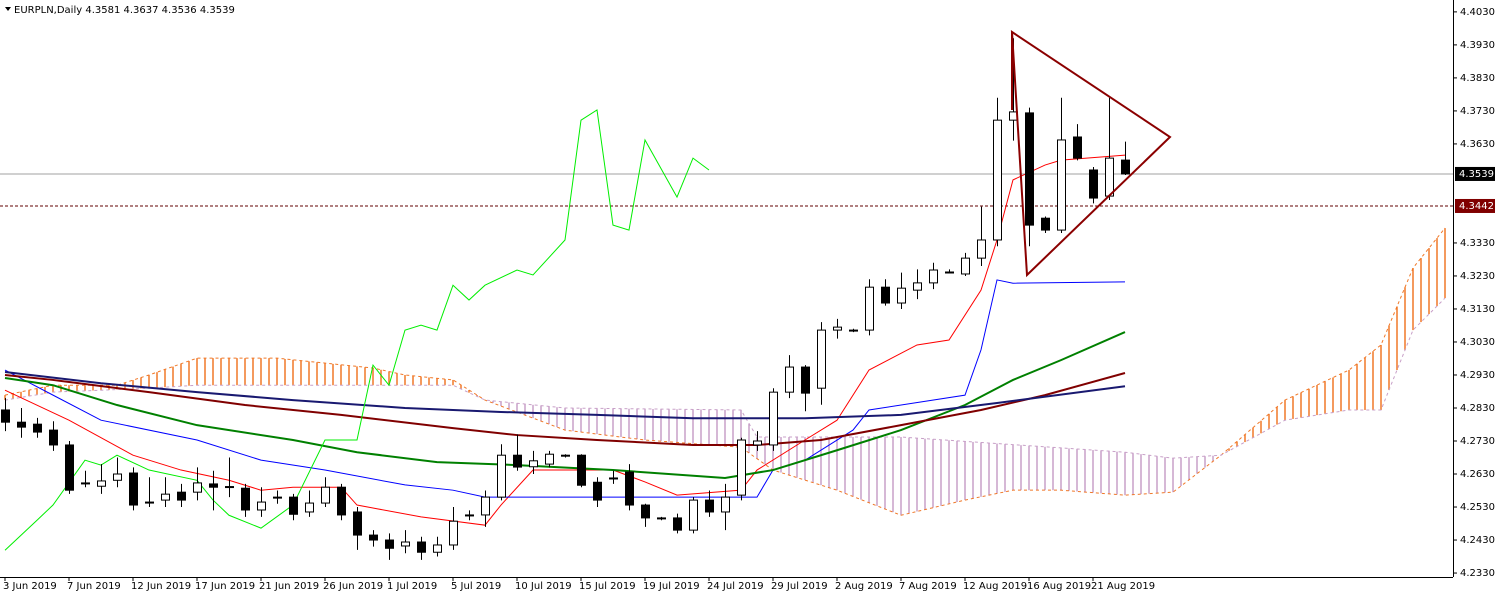 This screenshot has width=1497, height=597. I want to click on x-tick-label: 19 Jul 2019, so click(671, 586).